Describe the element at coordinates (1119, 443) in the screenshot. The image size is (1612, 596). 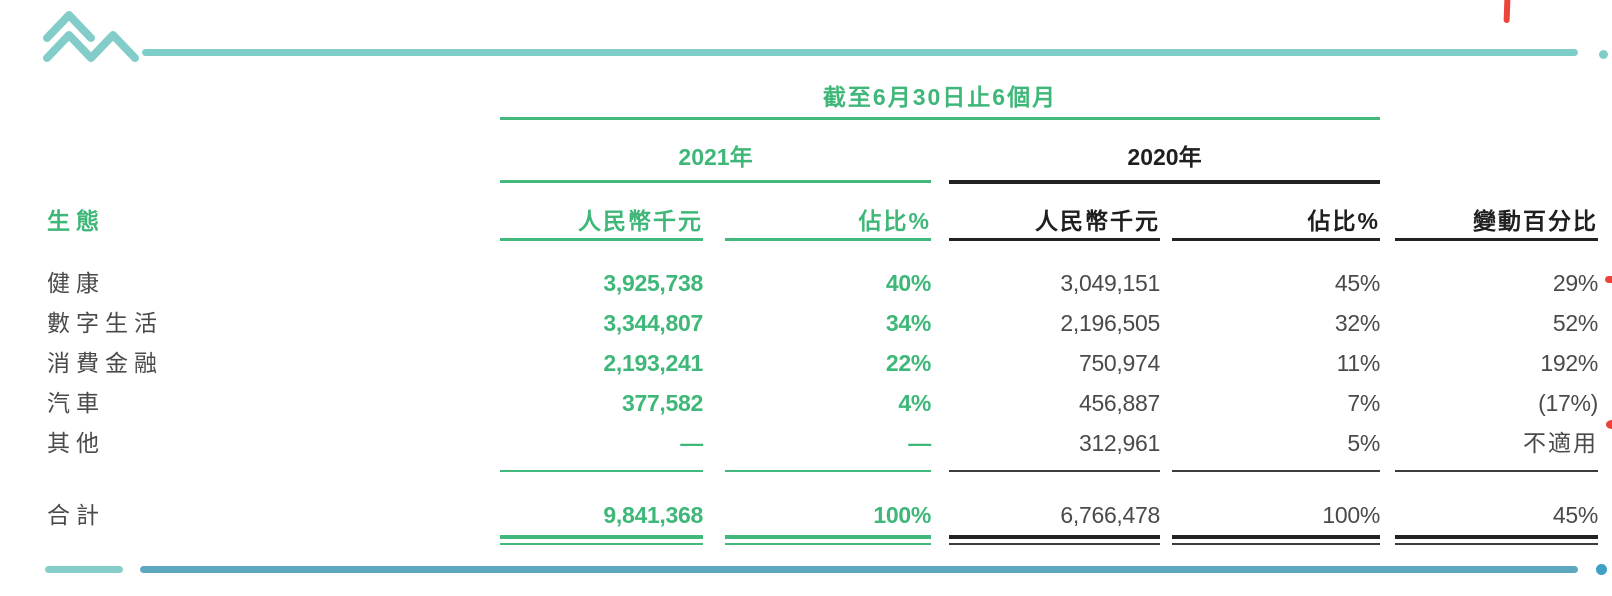
I see `amount-2020-cell: 312,961` at that location.